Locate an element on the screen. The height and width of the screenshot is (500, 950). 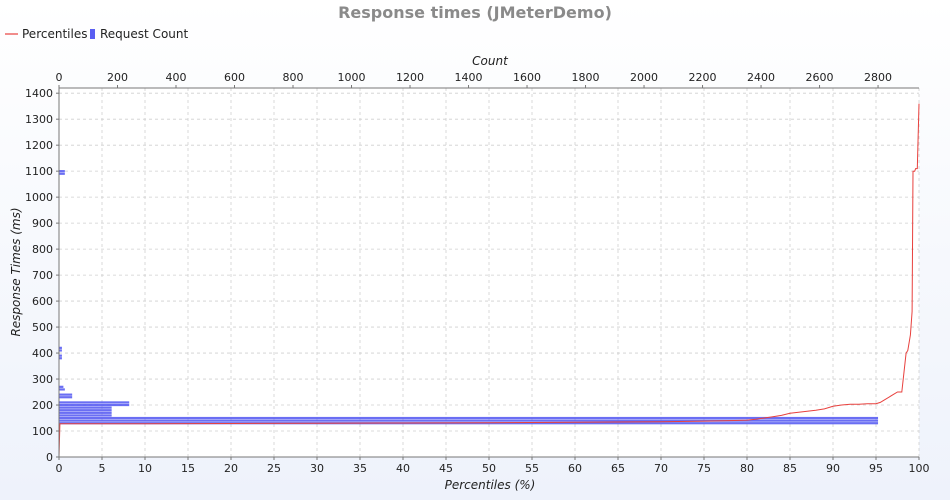
legend-swatch-request-count is located at coordinates (92, 34).